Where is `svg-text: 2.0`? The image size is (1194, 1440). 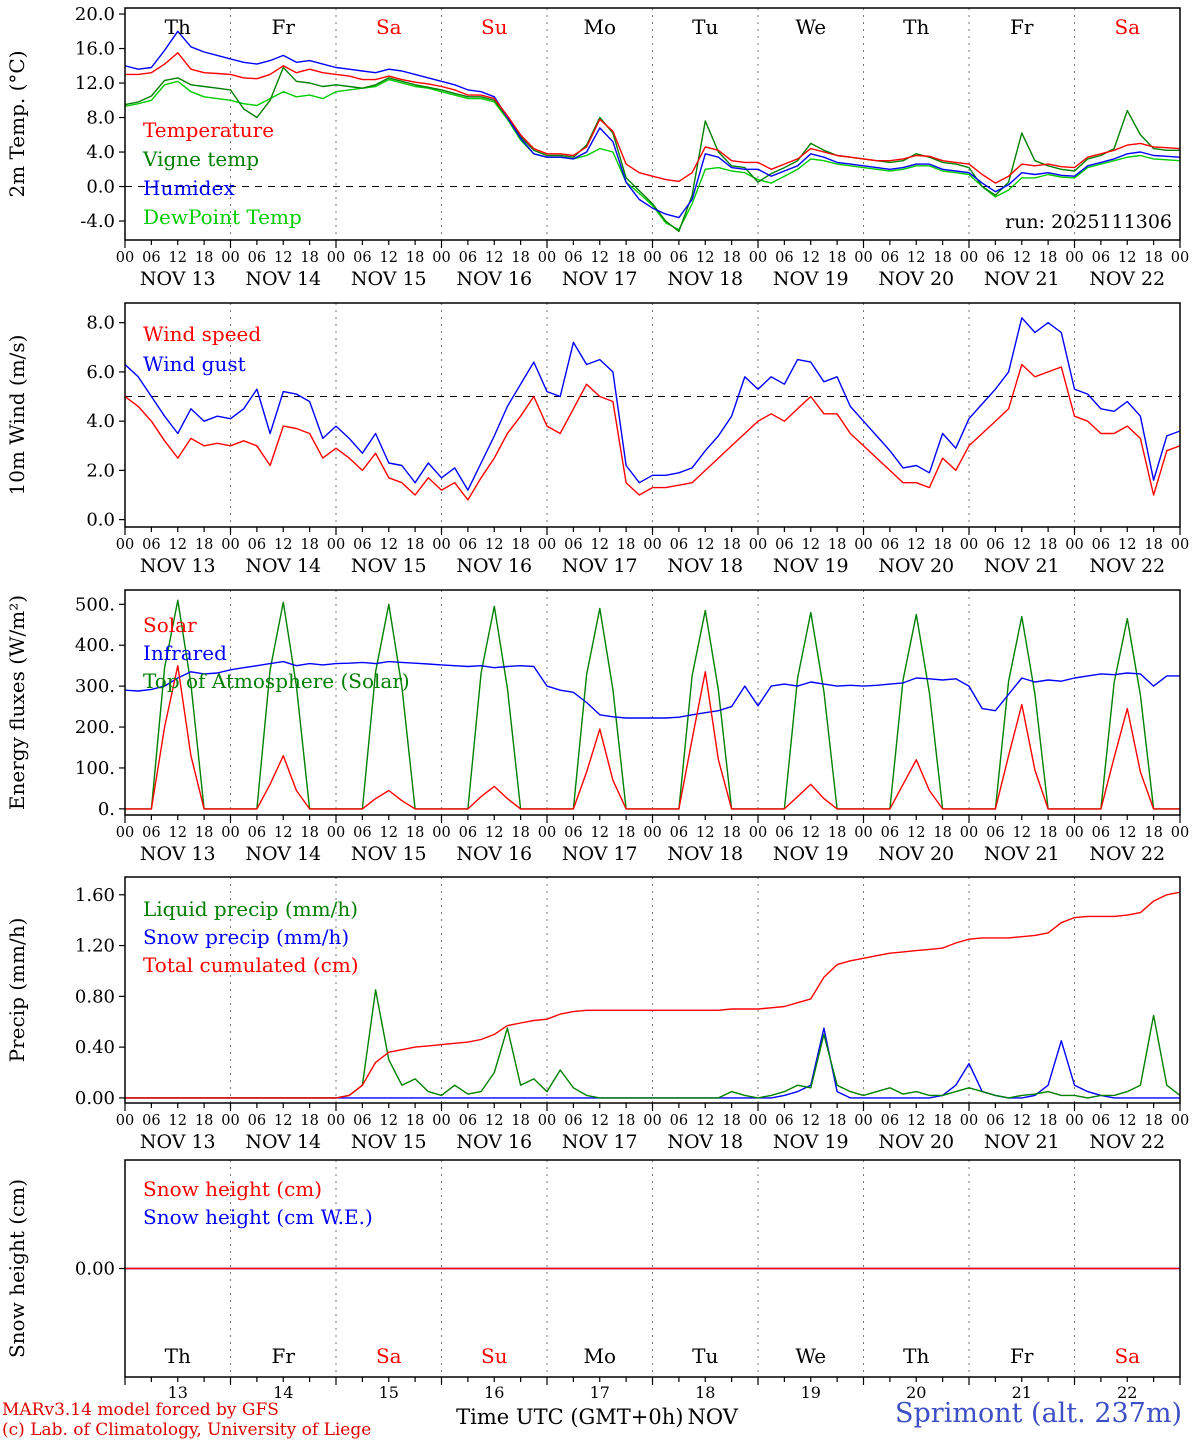
svg-text: 2.0 is located at coordinates (100, 470).